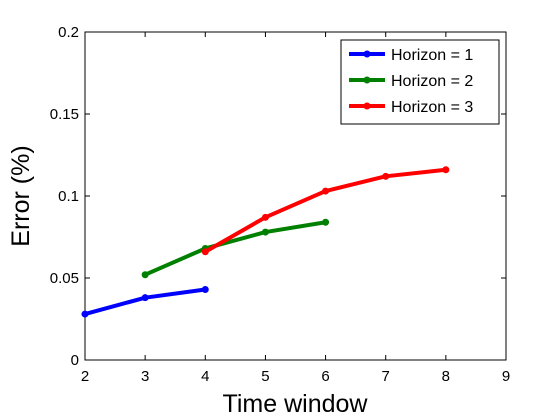  Describe the element at coordinates (68, 32) in the screenshot. I see `y-tick-label: 0.2` at that location.